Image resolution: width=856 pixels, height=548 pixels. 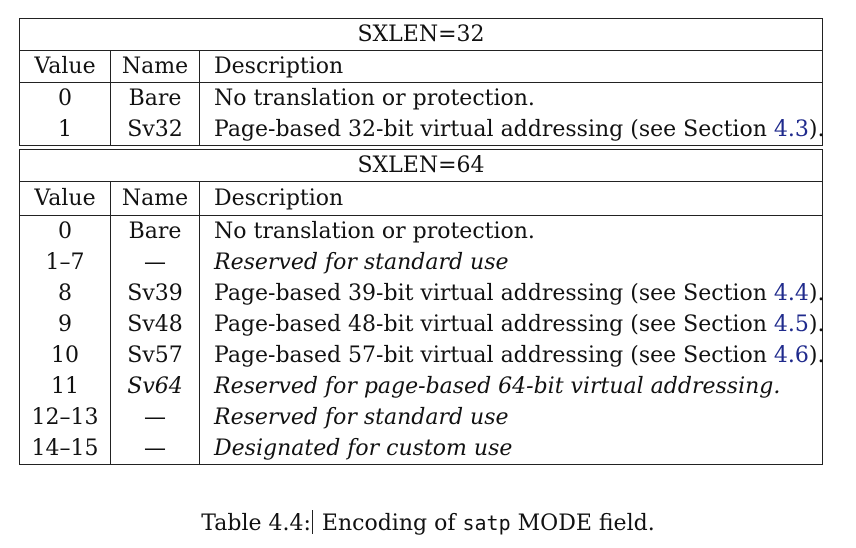 What do you see at coordinates (312, 522) in the screenshot?
I see `text-cursor` at bounding box center [312, 522].